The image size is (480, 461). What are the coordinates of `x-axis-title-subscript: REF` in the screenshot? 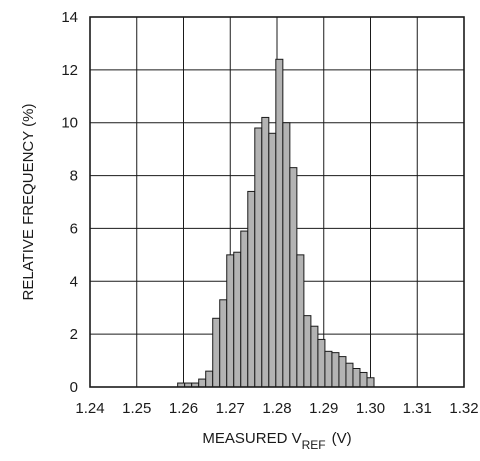 It's located at (314, 445).